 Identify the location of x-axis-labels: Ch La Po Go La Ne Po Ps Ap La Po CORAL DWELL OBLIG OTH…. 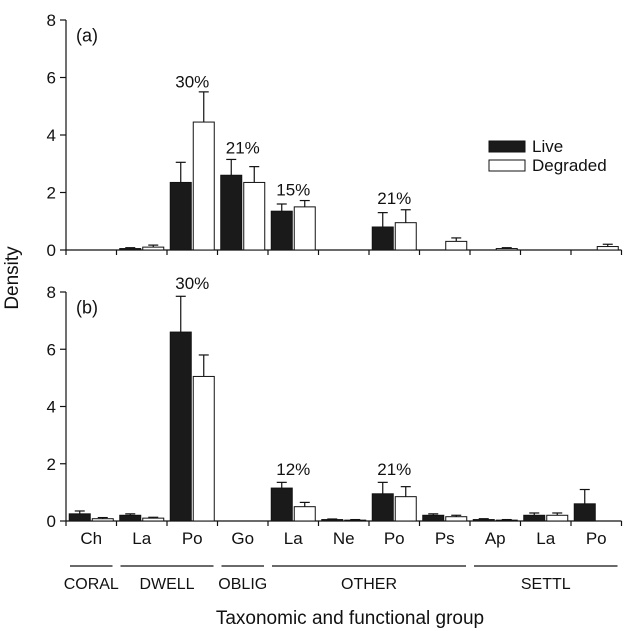
(341, 561).